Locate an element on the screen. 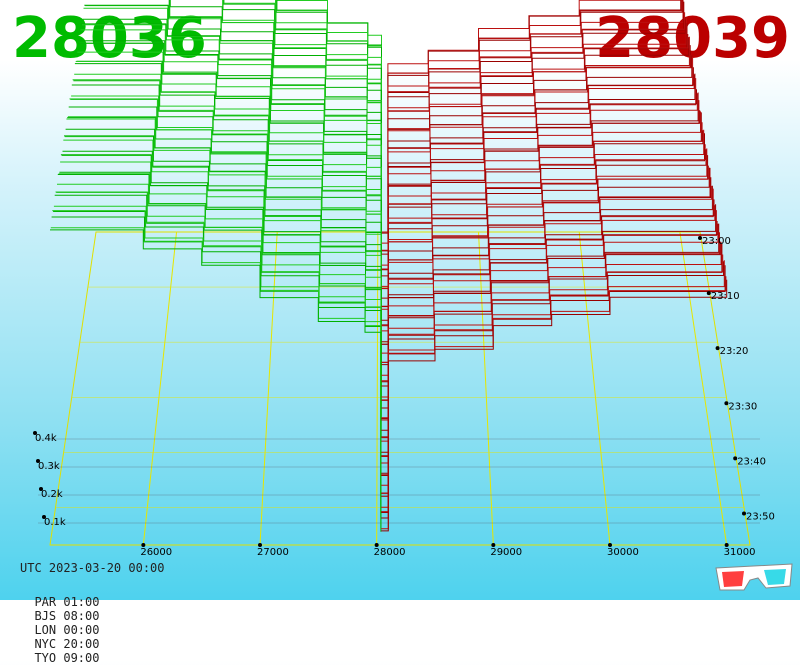 The width and height of the screenshot is (800, 665). price-tick-label: 27000 is located at coordinates (273, 552).